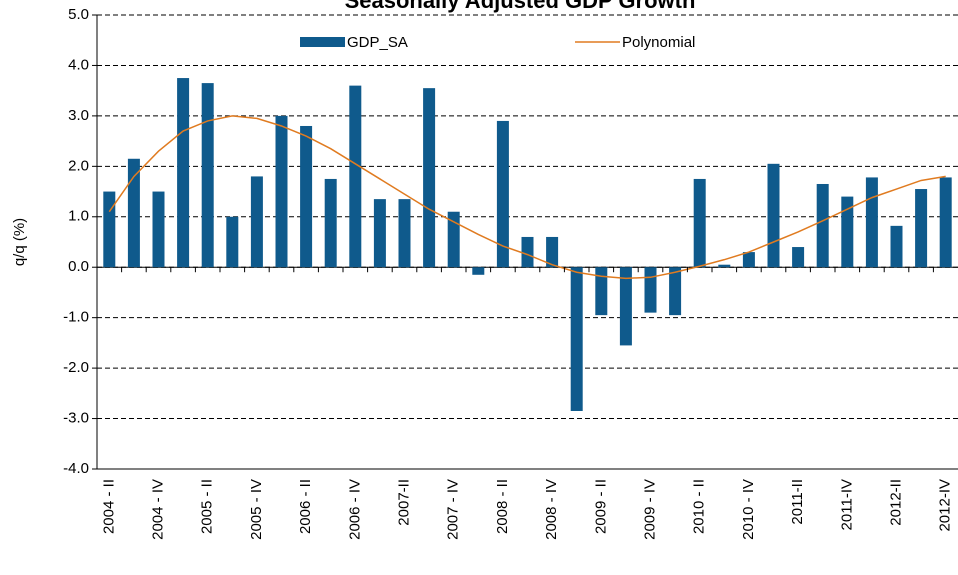  What do you see at coordinates (78, 64) in the screenshot?
I see `y-tick-label: 4.0` at bounding box center [78, 64].